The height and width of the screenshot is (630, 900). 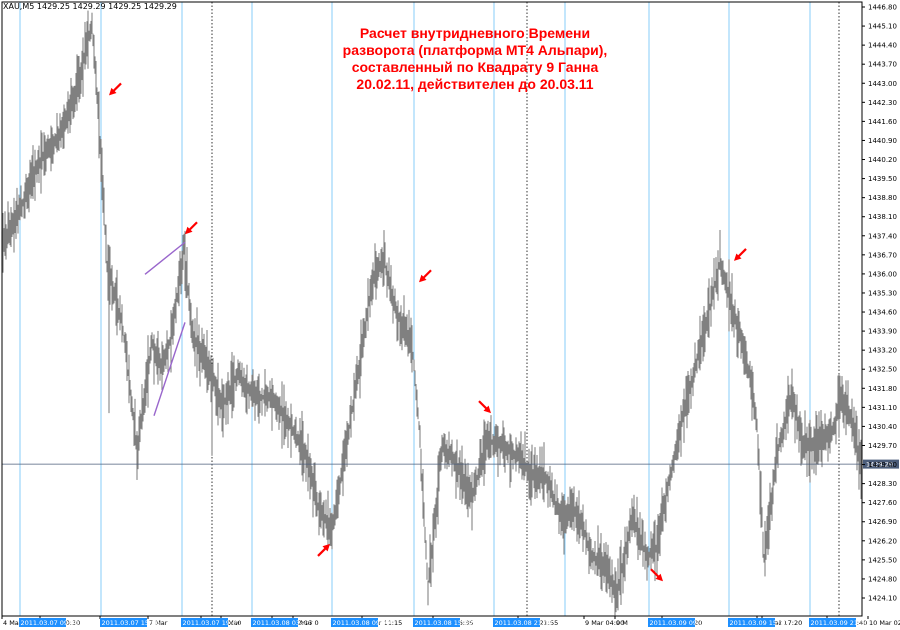 I want to click on price-tick-label: 1427.60, so click(x=882, y=503).